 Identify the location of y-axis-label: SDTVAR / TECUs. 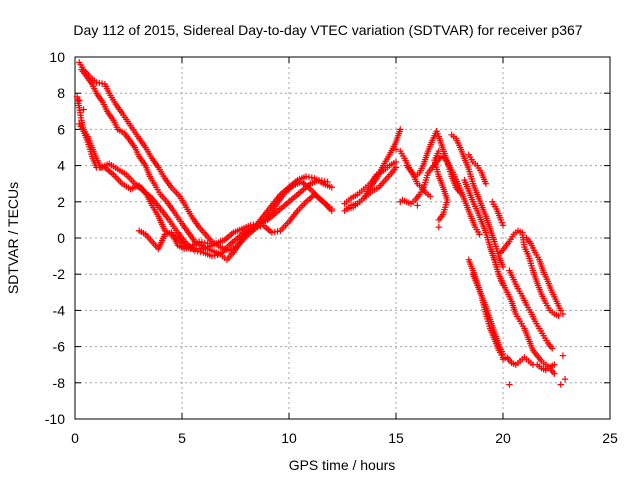
(13, 238).